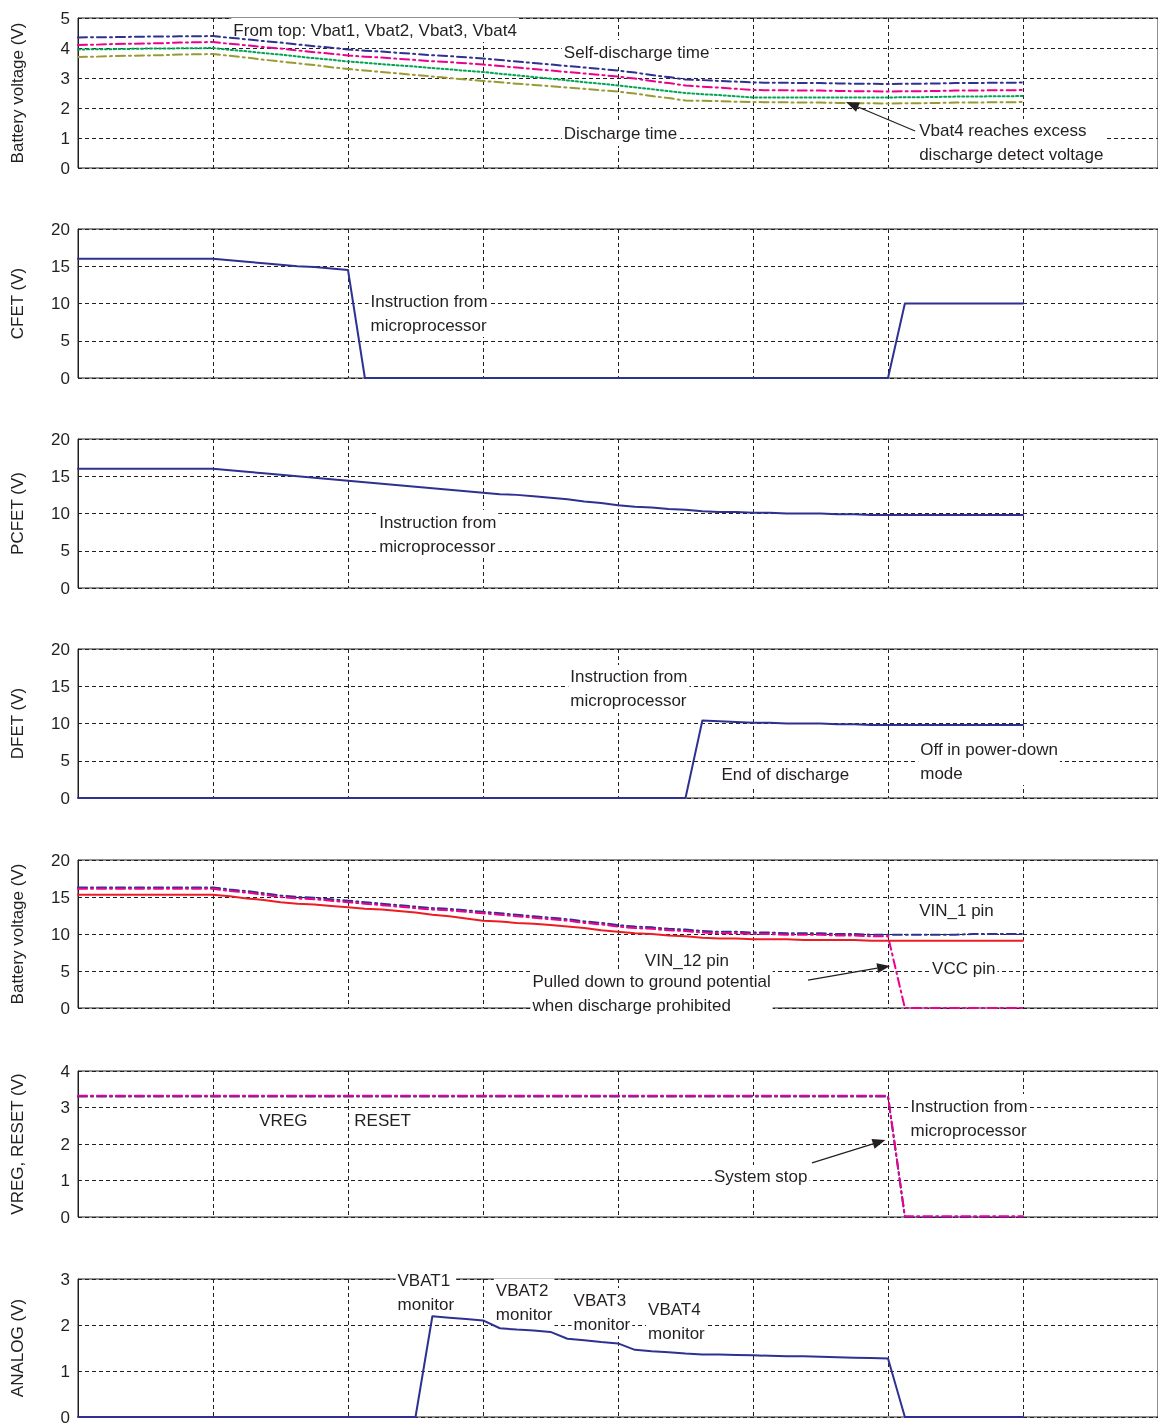 This screenshot has height=1428, width=1158. What do you see at coordinates (686, 961) in the screenshot?
I see `annotation: VIN_12 pin` at bounding box center [686, 961].